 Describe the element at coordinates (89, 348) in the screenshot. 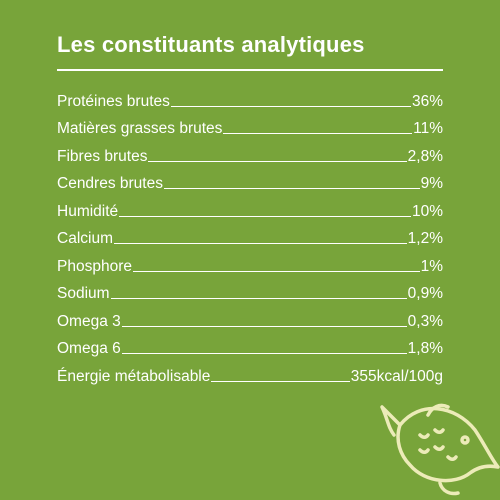

I see `label: Omega 6` at that location.